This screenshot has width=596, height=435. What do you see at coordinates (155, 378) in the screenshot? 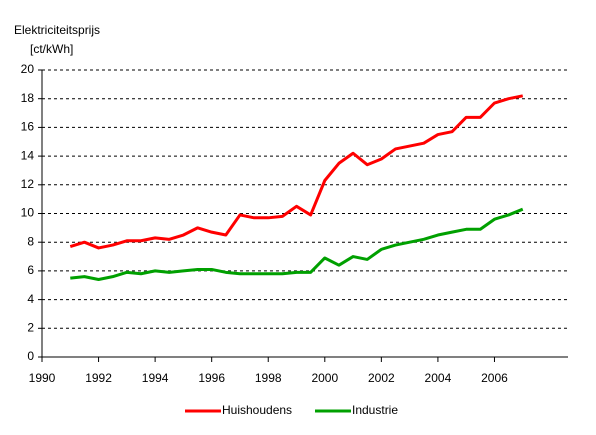
I see `x-tick-label: 1994` at bounding box center [155, 378].